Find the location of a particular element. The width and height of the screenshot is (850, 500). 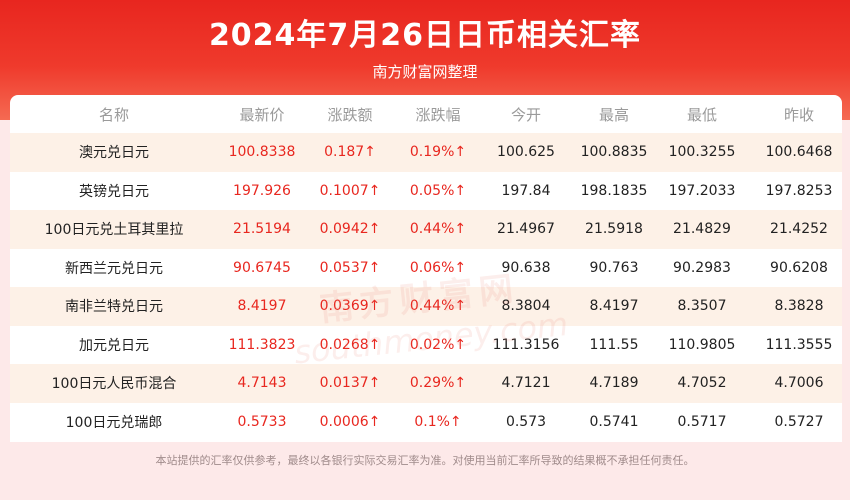

change-amount-cell: 0.0369↑ is located at coordinates (350, 306).